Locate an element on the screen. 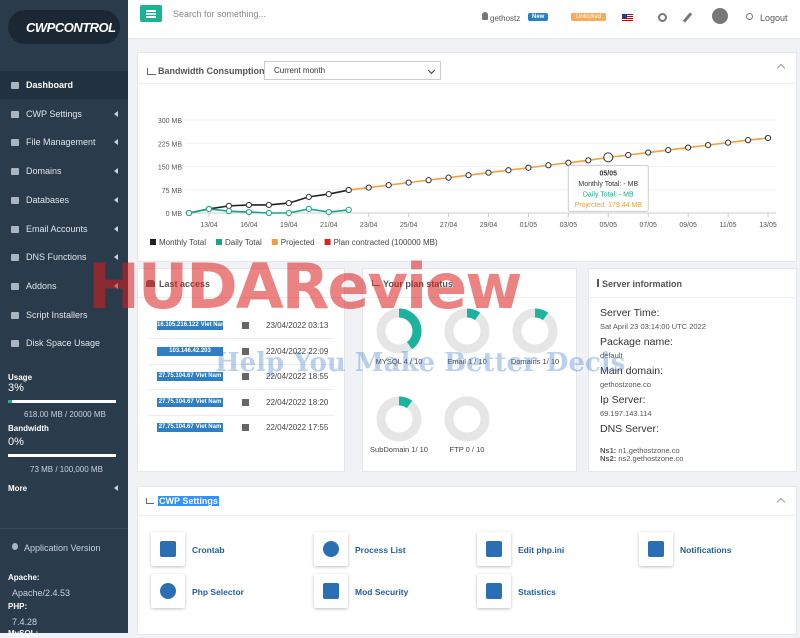 This screenshot has width=800, height=638. setting-label: Php Selector is located at coordinates (218, 592).